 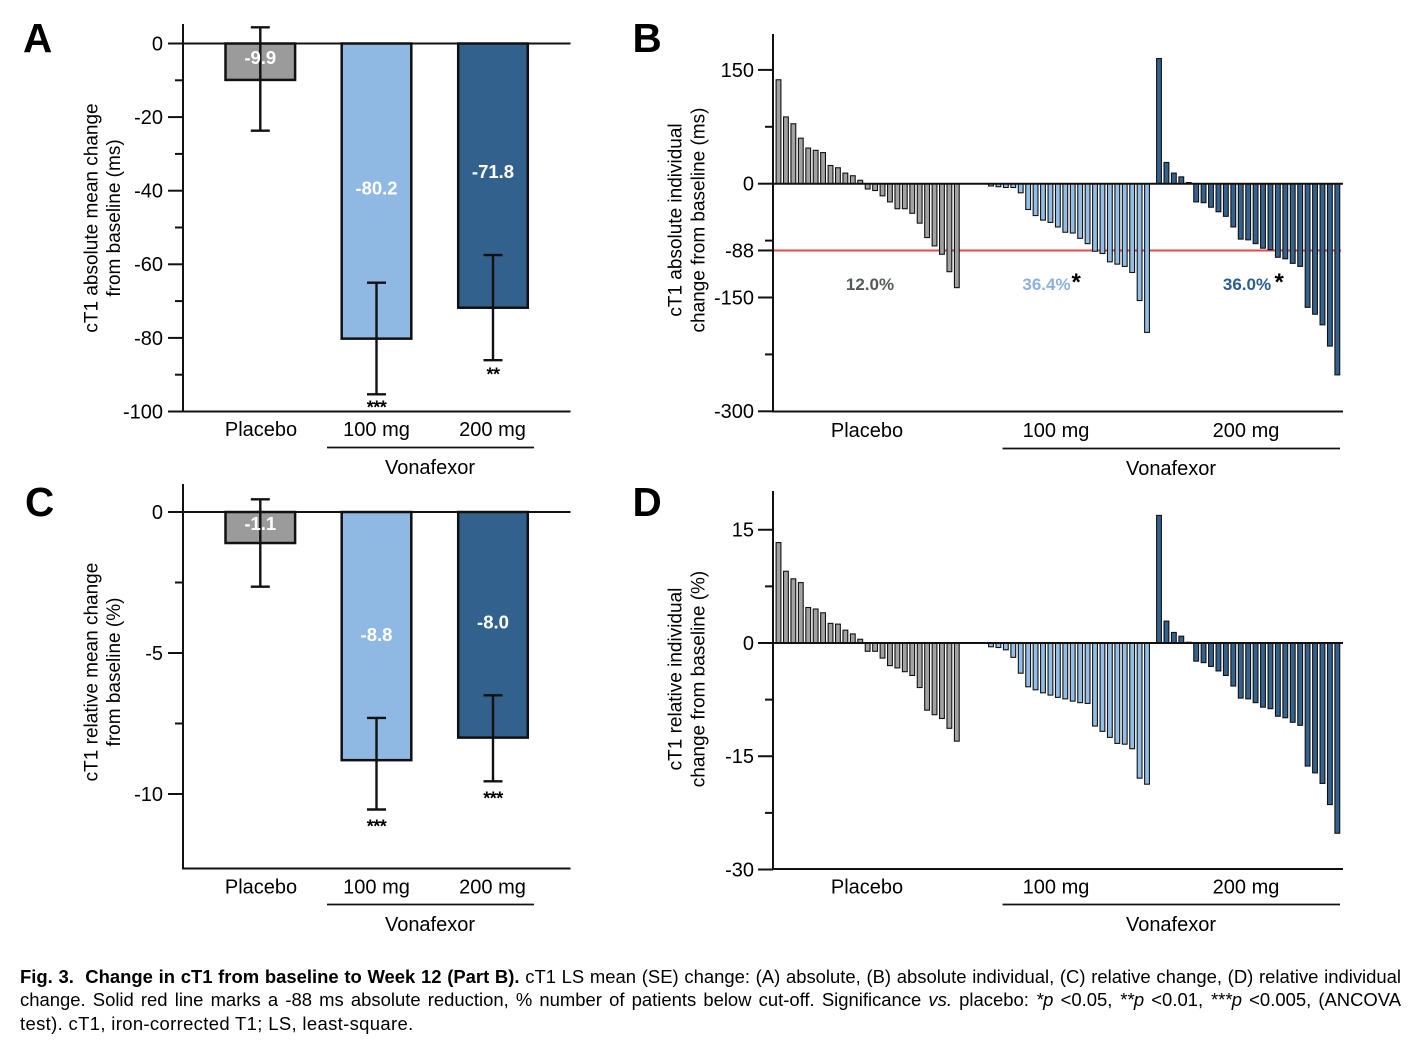 I want to click on svg-text: -20, so click(x=148, y=118).